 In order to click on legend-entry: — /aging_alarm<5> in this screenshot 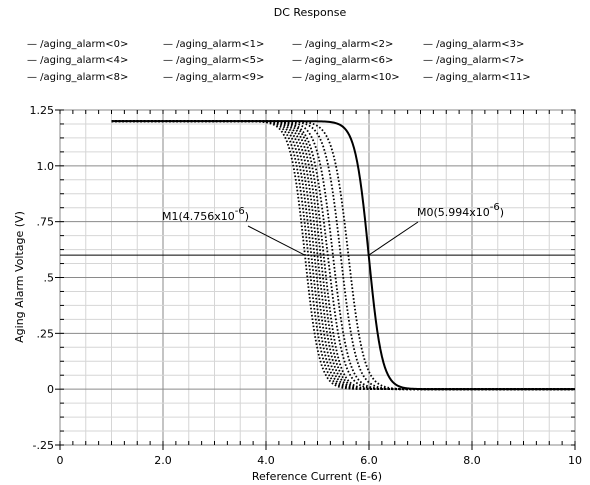, I will do `click(213, 60)`.